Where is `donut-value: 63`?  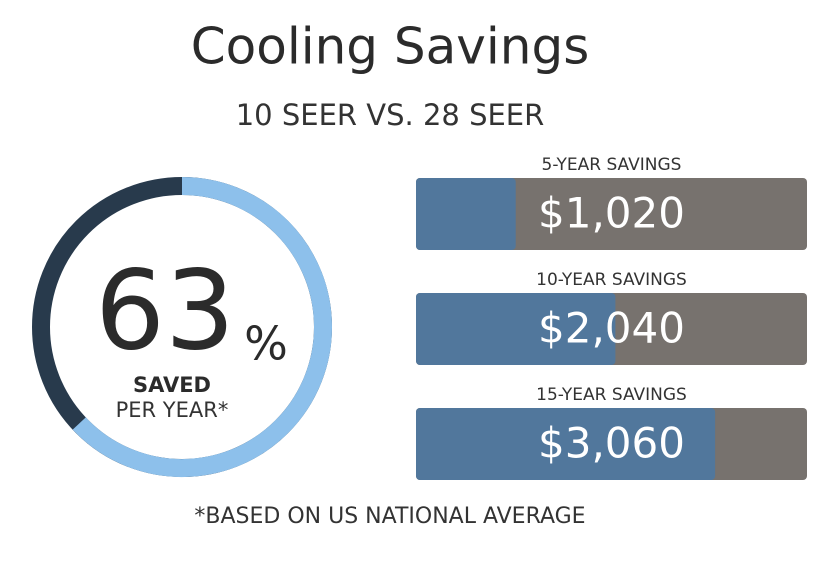 donut-value: 63 is located at coordinates (165, 310).